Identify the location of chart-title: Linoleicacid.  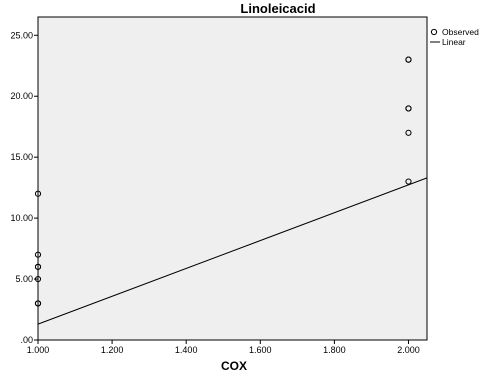
(277, 8).